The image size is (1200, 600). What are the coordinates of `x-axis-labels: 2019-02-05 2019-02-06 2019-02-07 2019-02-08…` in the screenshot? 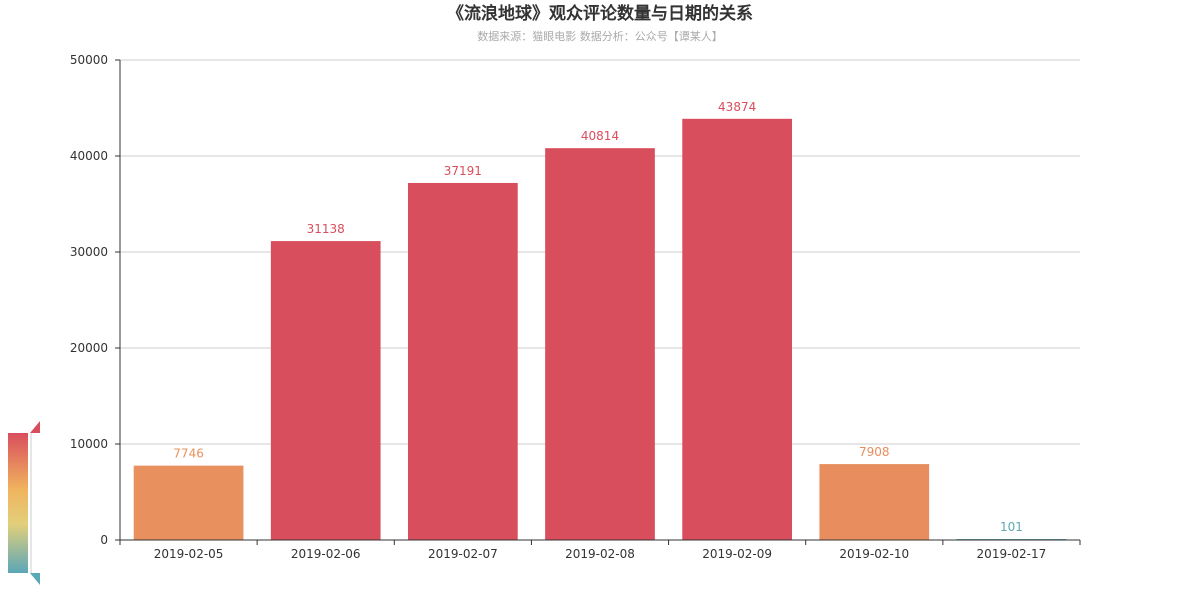 It's located at (600, 554).